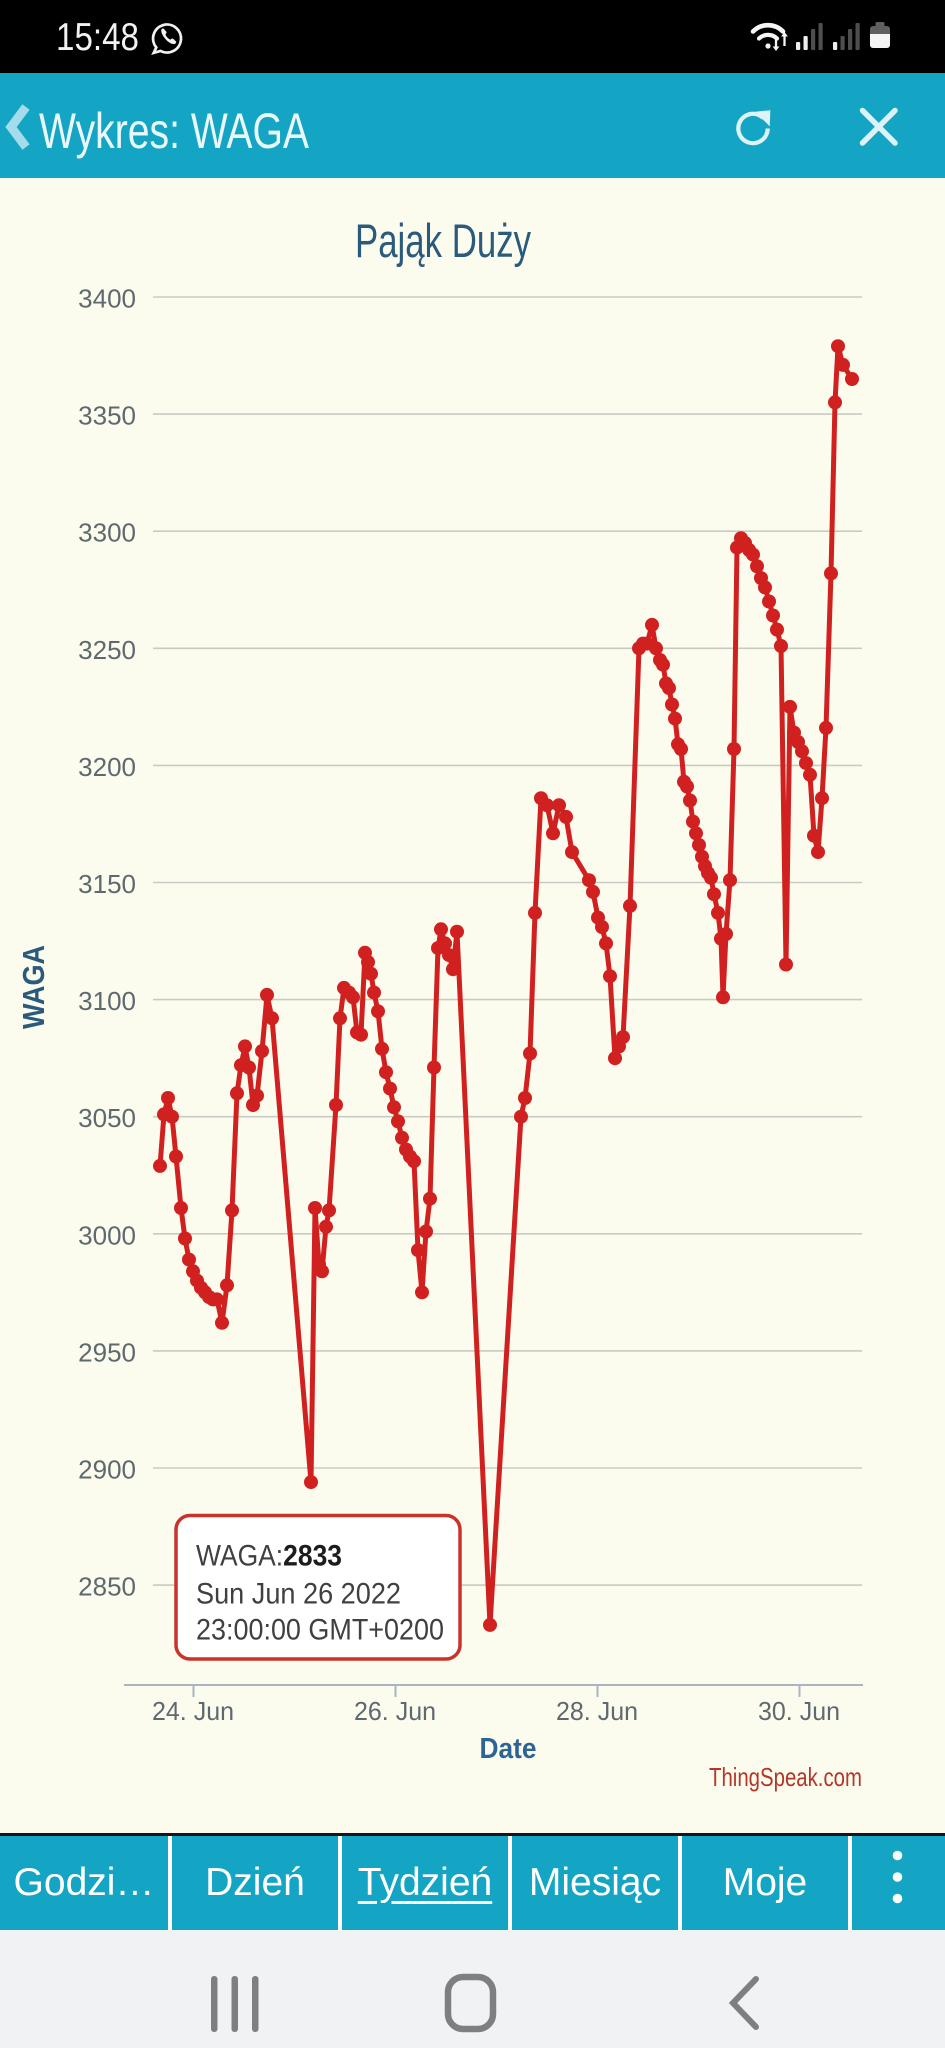 Image resolution: width=945 pixels, height=2048 pixels. I want to click on svg-text: Date, so click(508, 1749).